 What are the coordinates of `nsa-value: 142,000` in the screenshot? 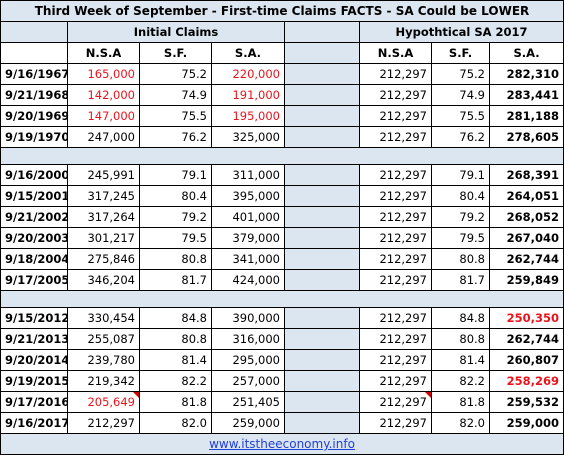 It's located at (103, 95).